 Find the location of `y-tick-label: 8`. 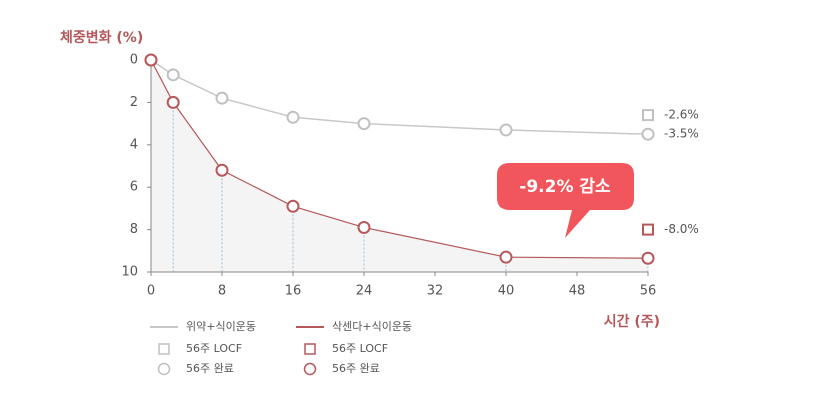

y-tick-label: 8 is located at coordinates (134, 229).